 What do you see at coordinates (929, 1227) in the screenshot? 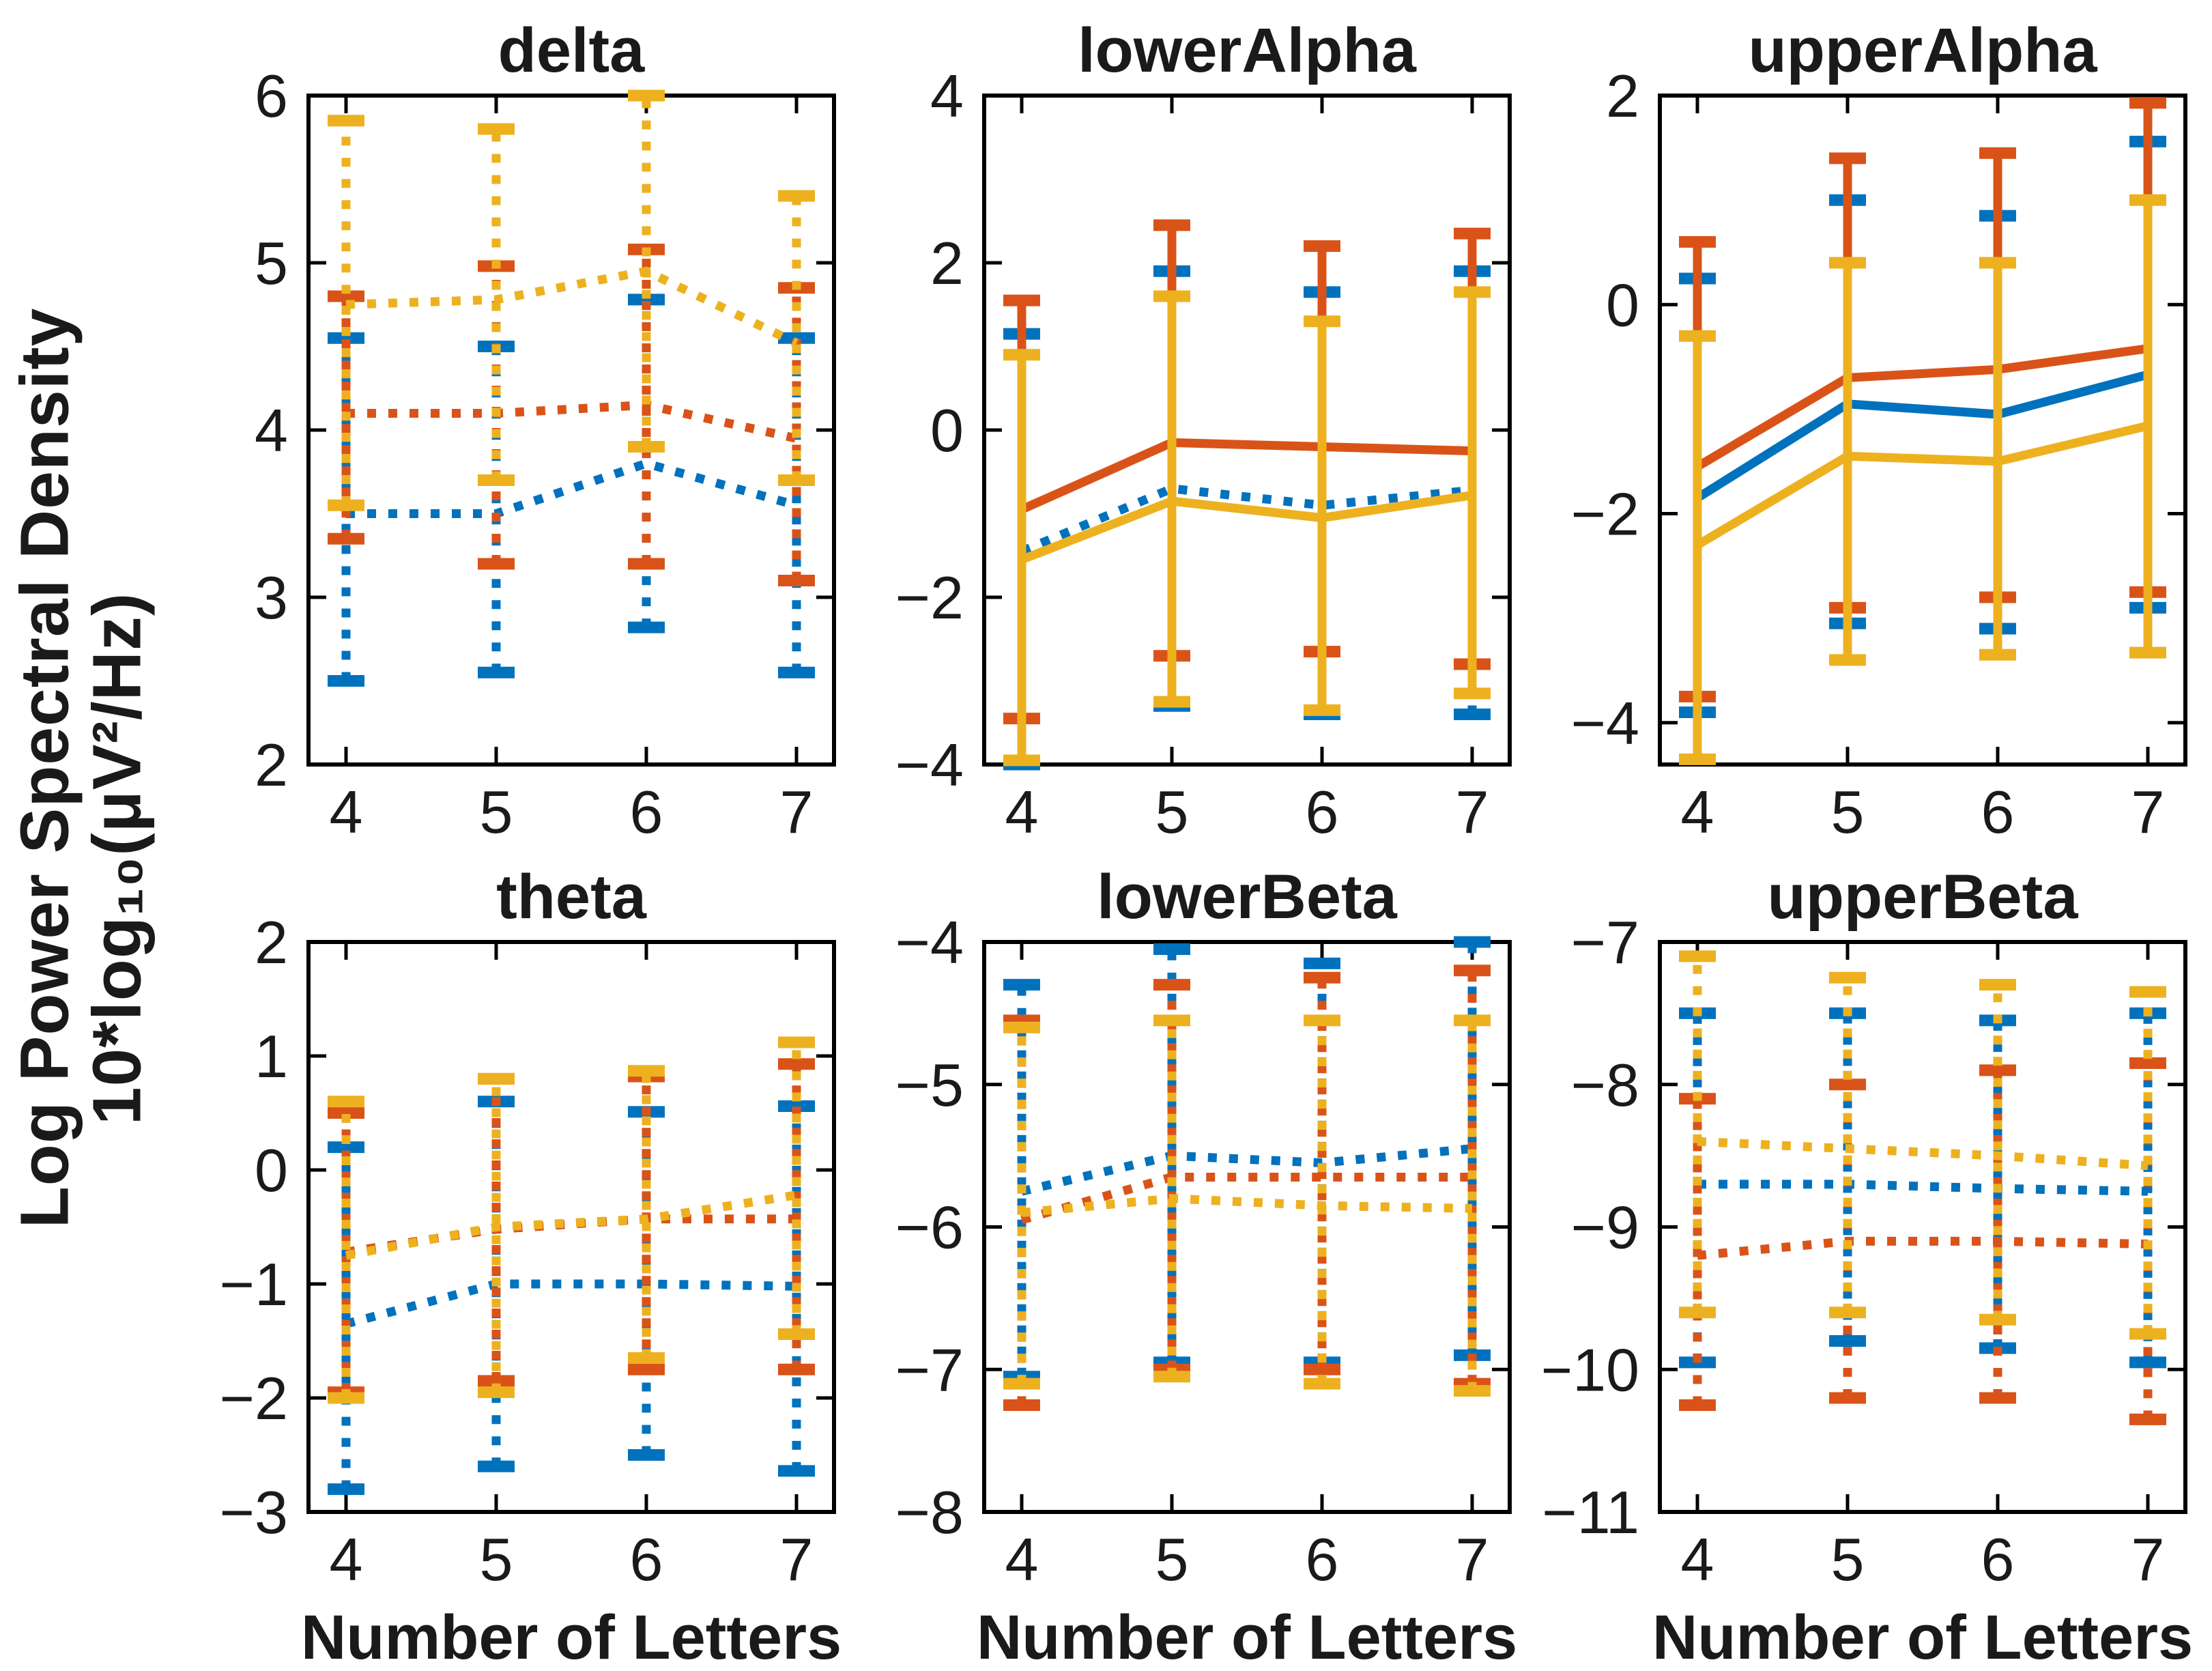
I see `y-tick-label: −6` at bounding box center [929, 1227].